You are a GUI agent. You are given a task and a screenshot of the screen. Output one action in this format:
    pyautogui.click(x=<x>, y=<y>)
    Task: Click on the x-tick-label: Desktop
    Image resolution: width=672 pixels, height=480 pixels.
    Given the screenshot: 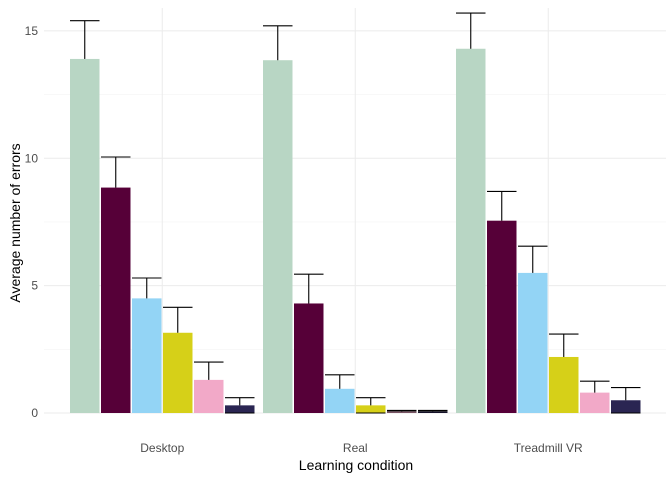 What is the action you would take?
    pyautogui.click(x=162, y=448)
    